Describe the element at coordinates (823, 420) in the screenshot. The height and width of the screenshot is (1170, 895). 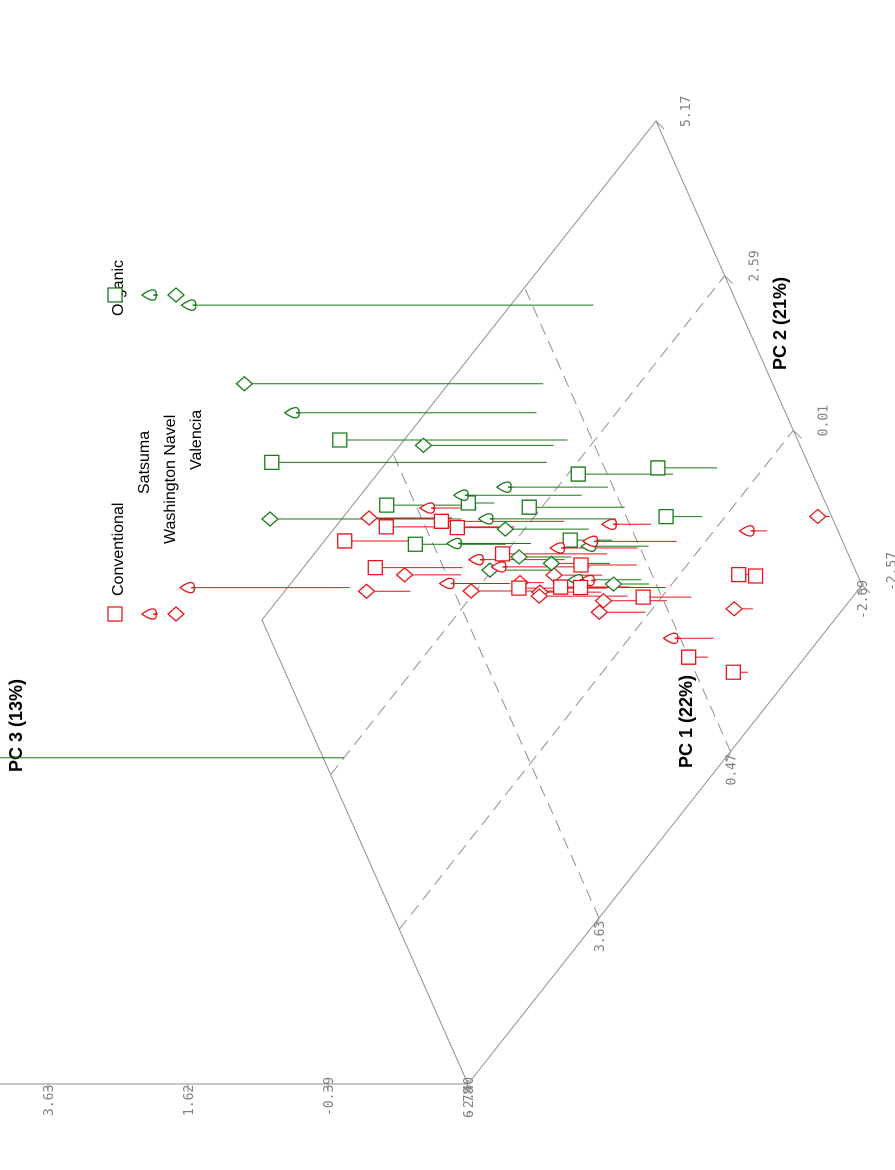
I see `y-tick-label: 0.01` at that location.